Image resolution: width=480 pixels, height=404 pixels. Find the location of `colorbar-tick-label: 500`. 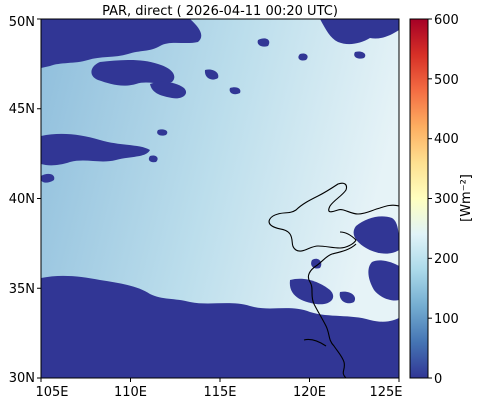

colorbar-tick-label: 500 is located at coordinates (446, 80).